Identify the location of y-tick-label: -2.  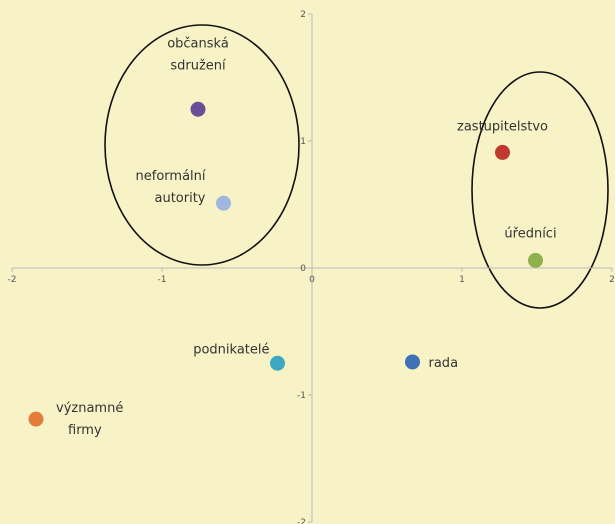
(301, 521).